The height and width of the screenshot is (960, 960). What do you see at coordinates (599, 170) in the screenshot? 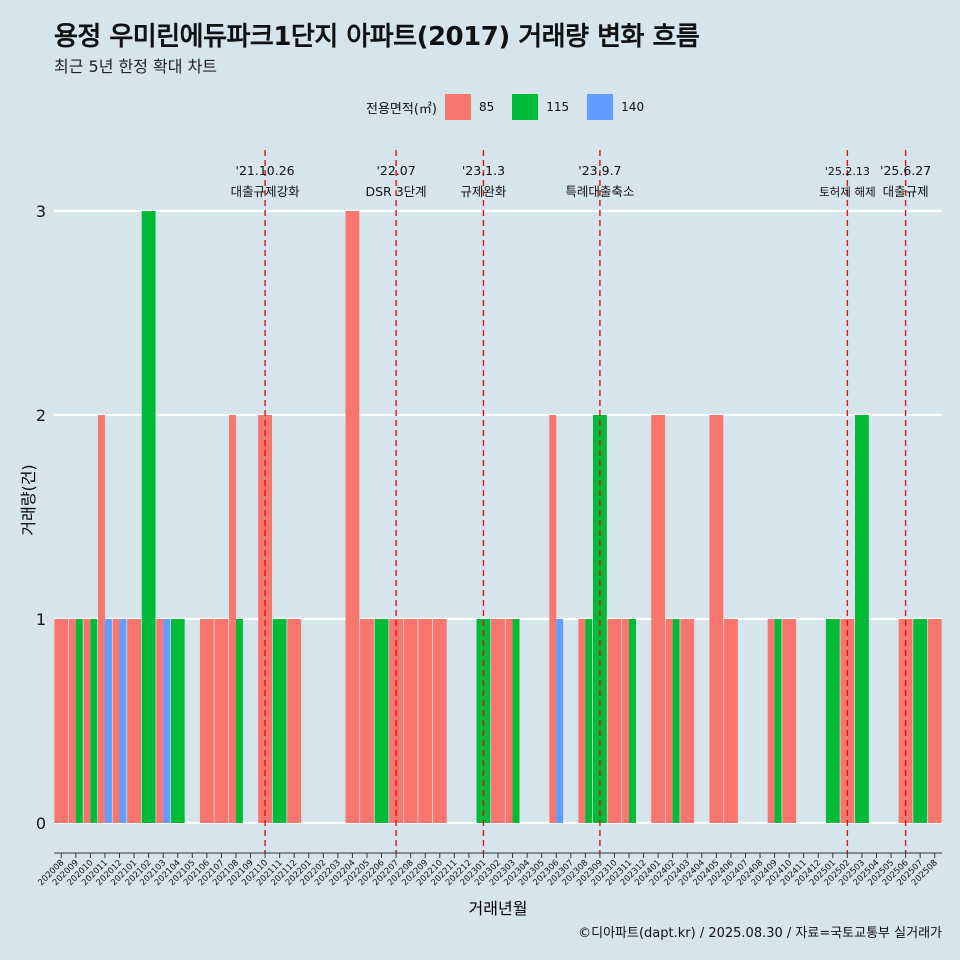
I see `event-date: '23.9.7` at bounding box center [599, 170].